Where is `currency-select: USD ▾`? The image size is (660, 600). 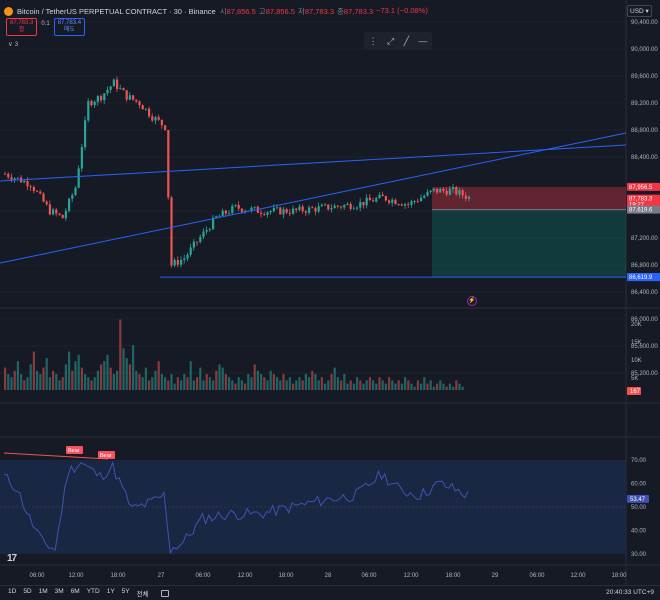 currency-select: USD ▾ is located at coordinates (639, 11).